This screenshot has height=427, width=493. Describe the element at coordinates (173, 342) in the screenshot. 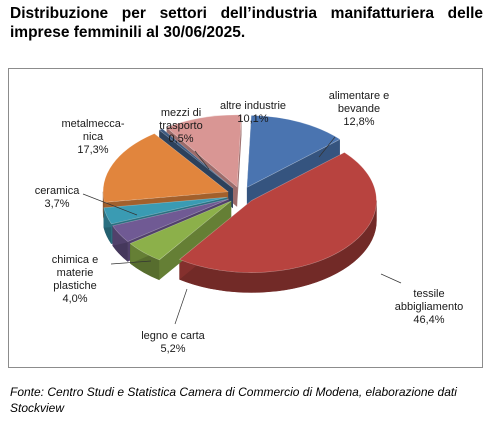

I see `data-label-legno-e-carta: legno e carta 5,2%` at that location.